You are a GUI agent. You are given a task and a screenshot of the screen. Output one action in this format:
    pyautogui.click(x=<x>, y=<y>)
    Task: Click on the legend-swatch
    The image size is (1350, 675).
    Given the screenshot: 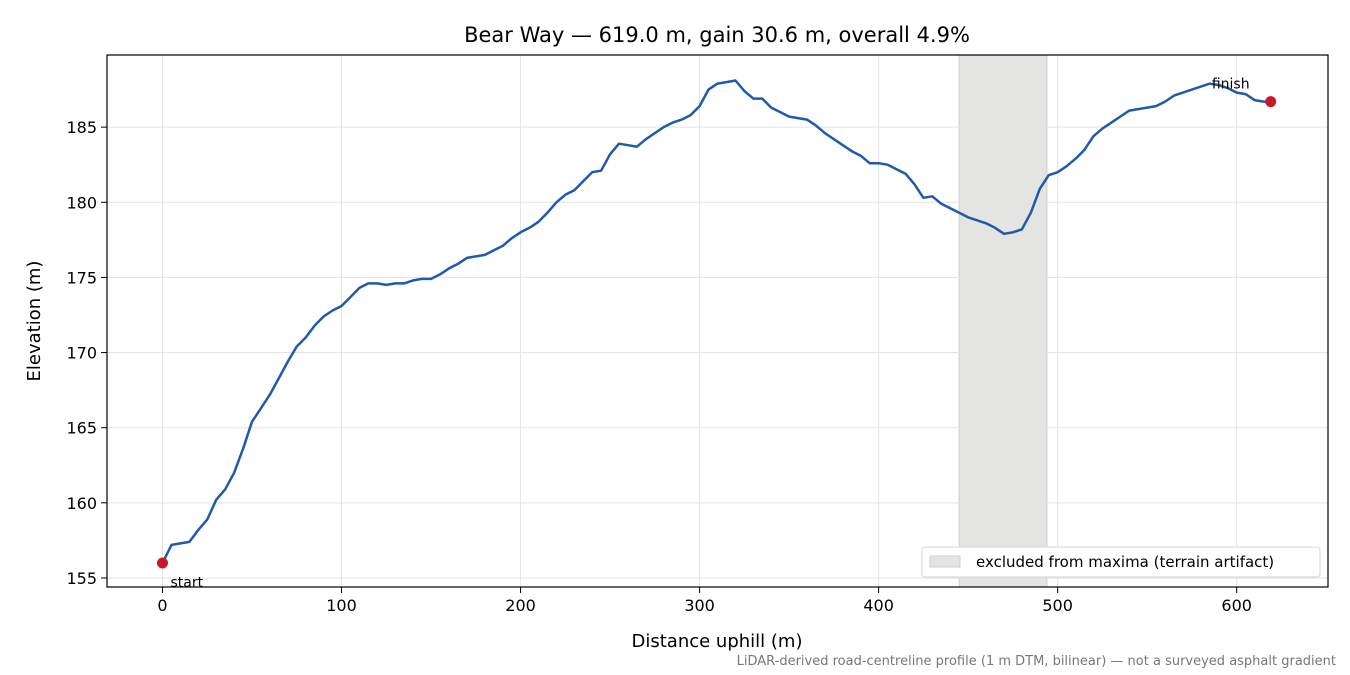 What is the action you would take?
    pyautogui.click(x=945, y=561)
    